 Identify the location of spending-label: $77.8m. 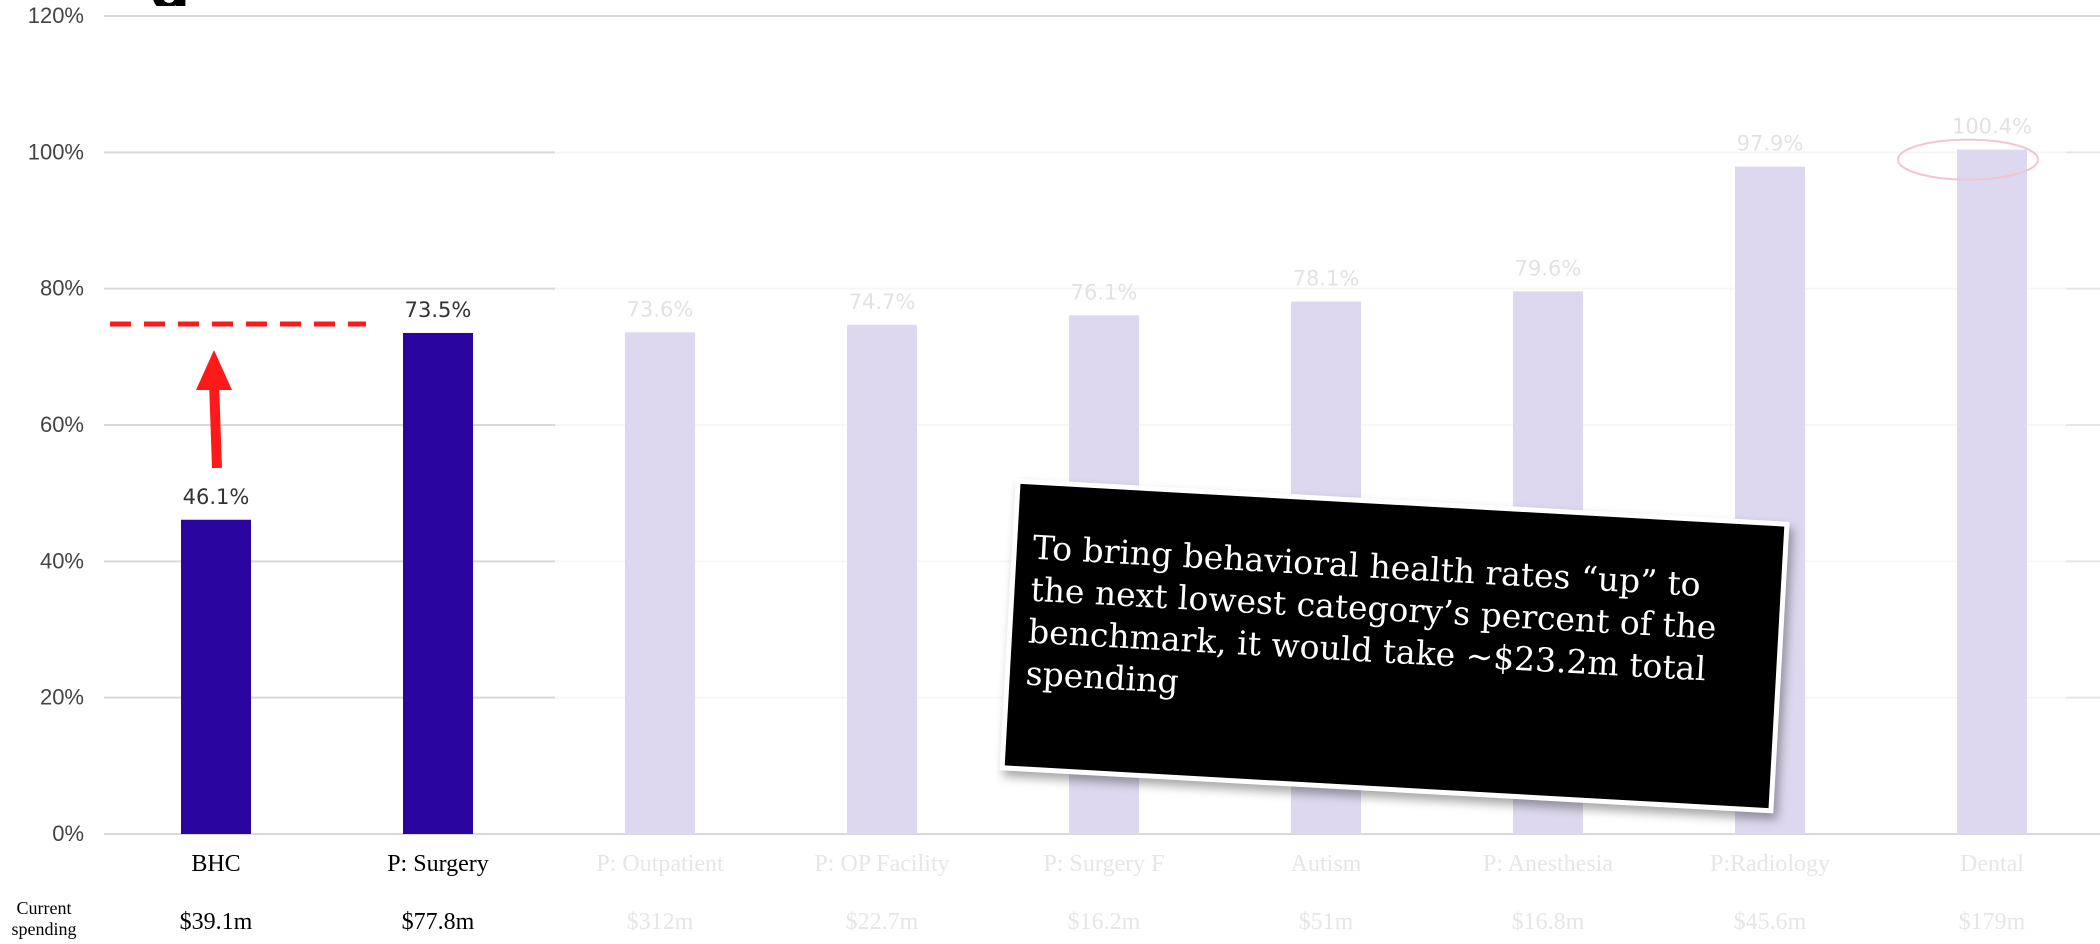
(438, 922).